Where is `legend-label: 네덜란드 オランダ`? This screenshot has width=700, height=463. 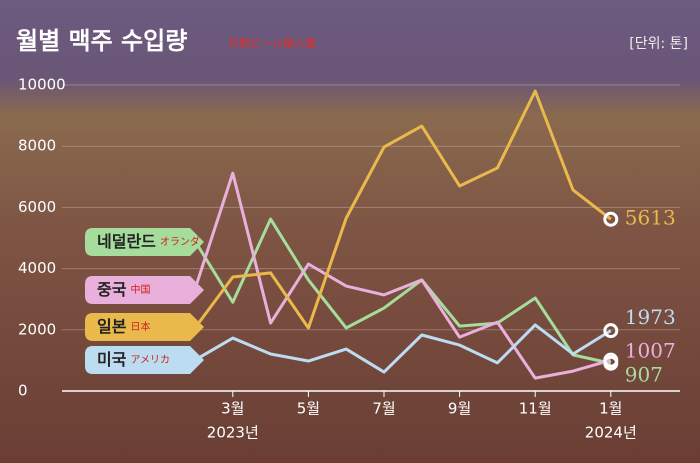 legend-label: 네덜란드 オランダ is located at coordinates (148, 241).